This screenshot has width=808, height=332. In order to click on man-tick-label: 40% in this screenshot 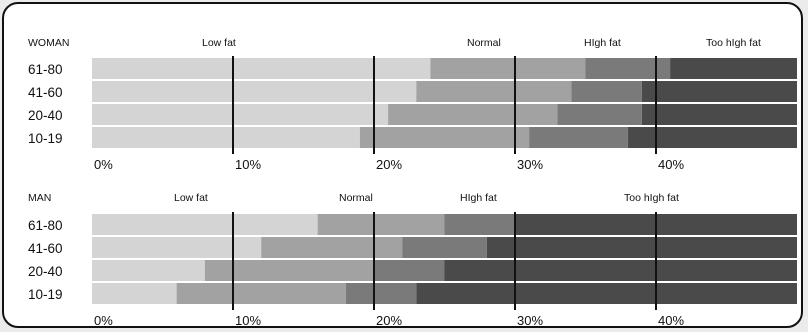, I will do `click(671, 320)`.